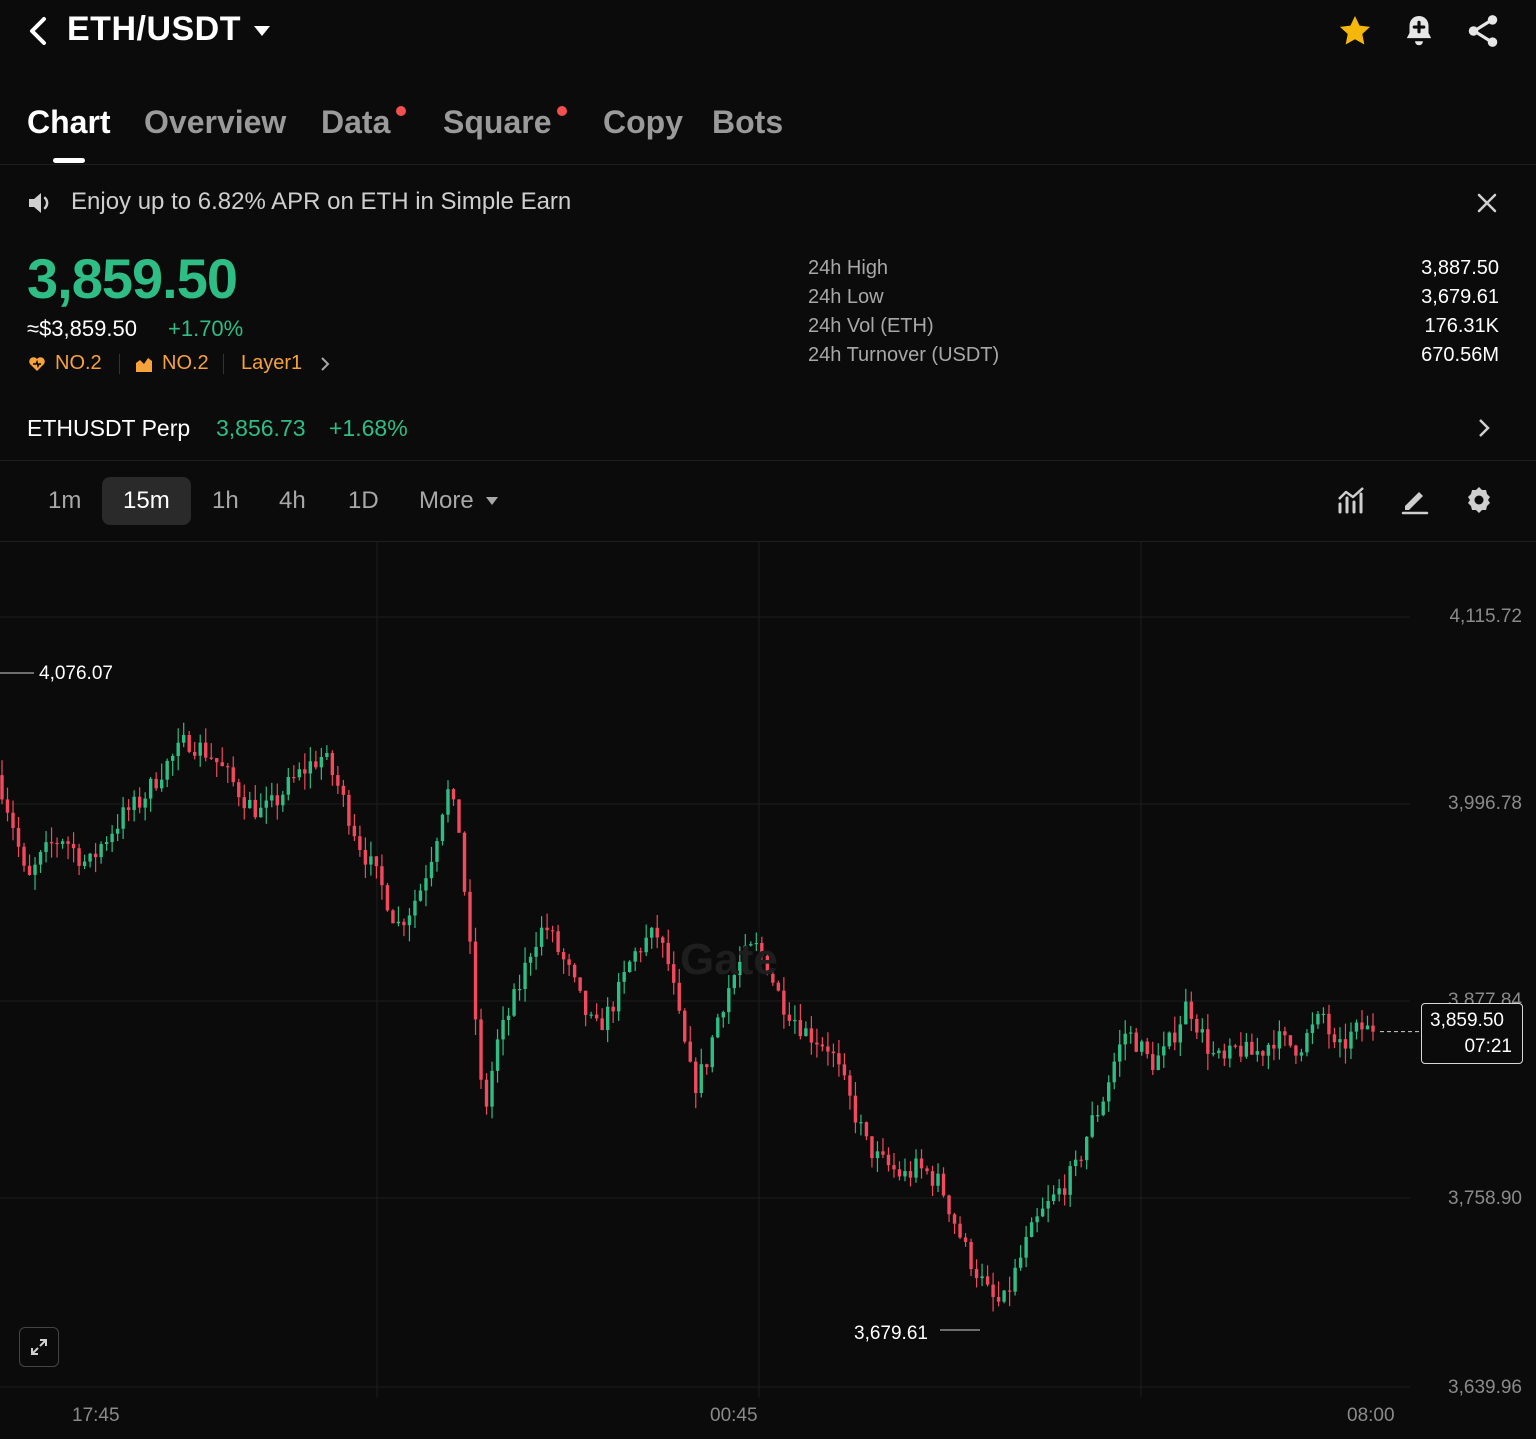  I want to click on interval-15m: 15m, so click(146, 500).